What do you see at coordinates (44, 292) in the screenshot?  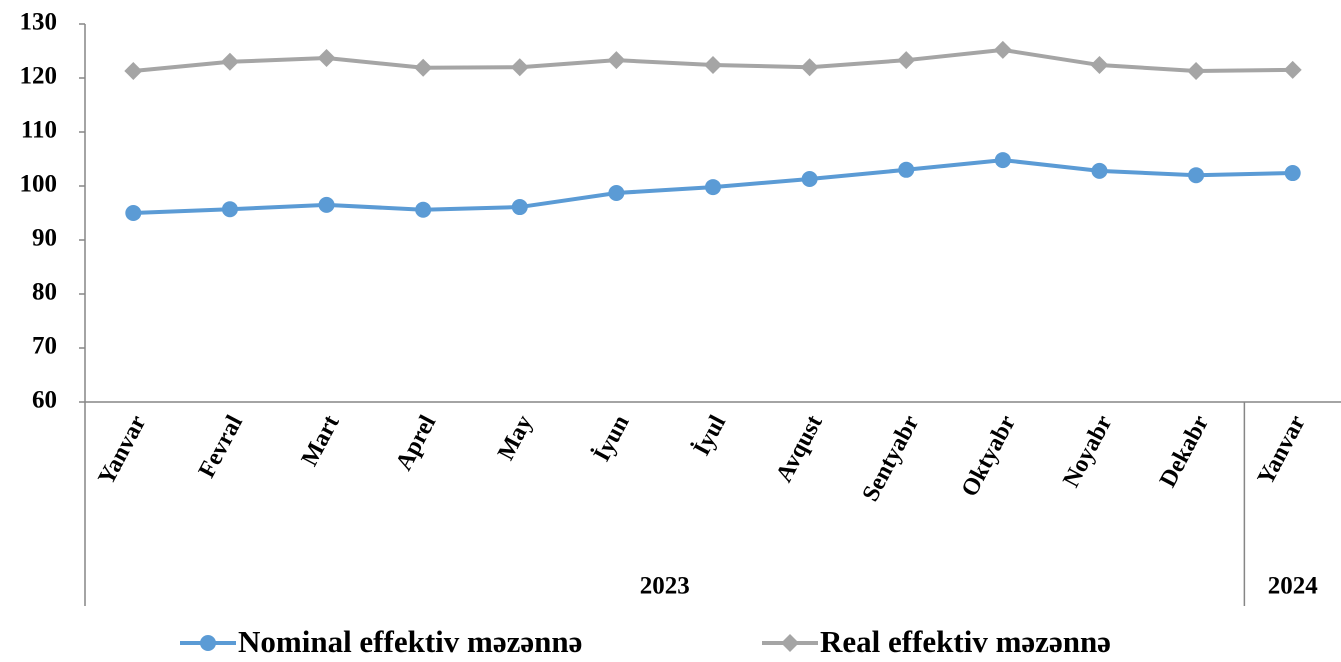 I see `y-tick-label: 80` at bounding box center [44, 292].